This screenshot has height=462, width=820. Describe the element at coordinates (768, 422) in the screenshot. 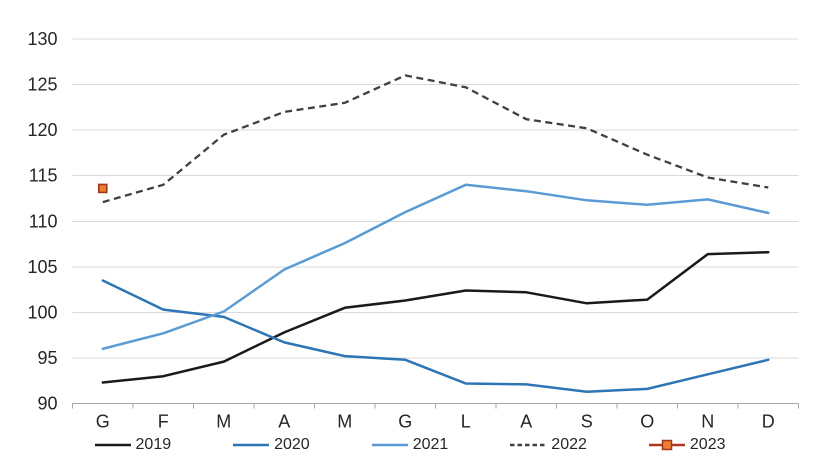

I see `x-axis-tick-label-11: D` at that location.